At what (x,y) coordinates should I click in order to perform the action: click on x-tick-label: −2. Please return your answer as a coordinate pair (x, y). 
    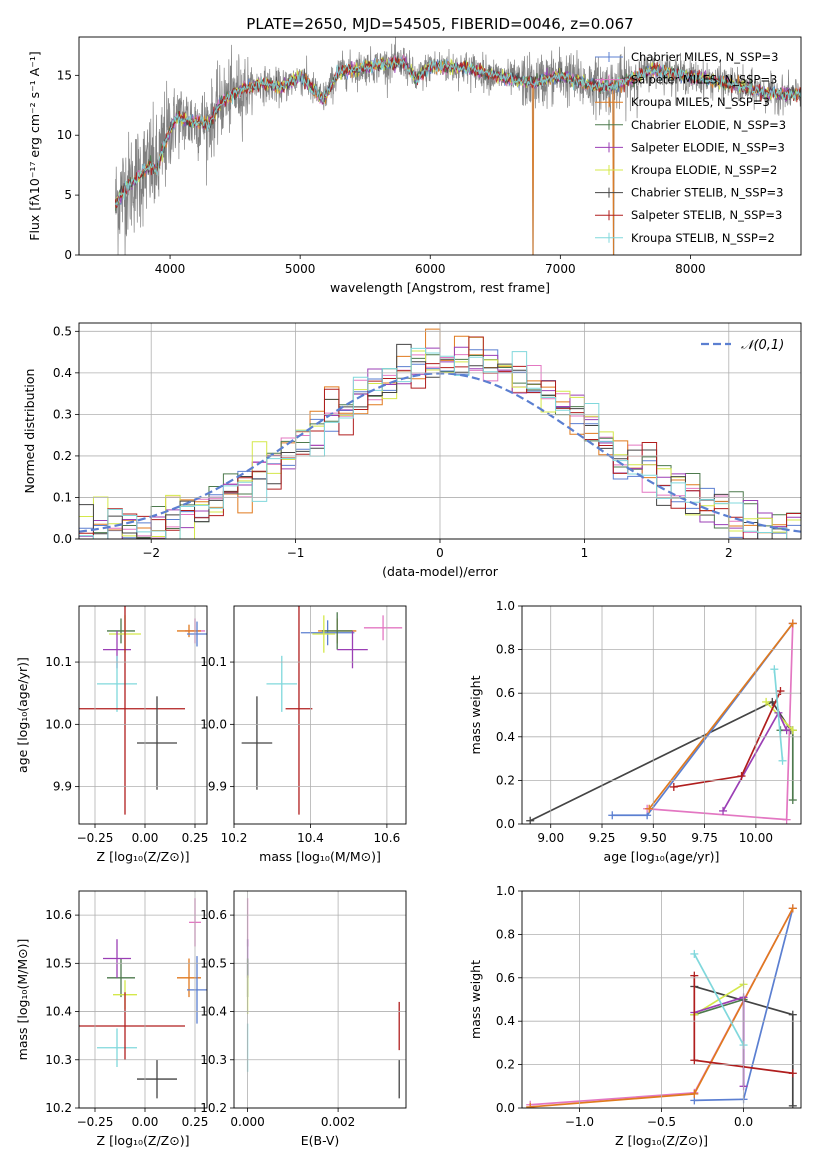
    Looking at the image, I should click on (151, 553).